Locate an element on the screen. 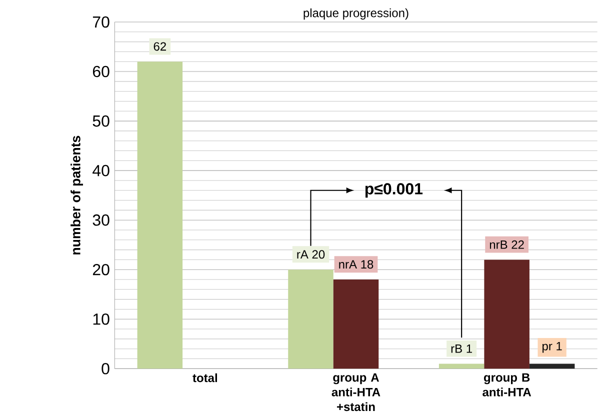 The height and width of the screenshot is (414, 608). y-tick-label: 50 is located at coordinates (101, 121).